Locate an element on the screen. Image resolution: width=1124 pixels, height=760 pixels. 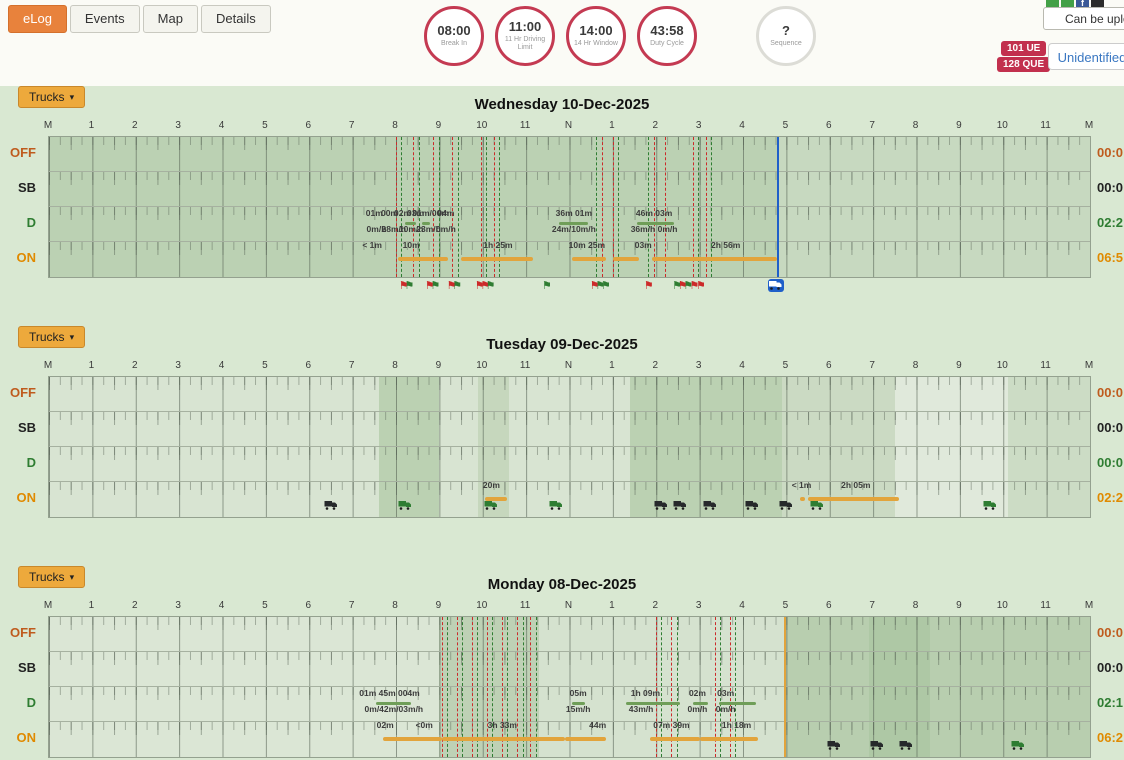
more-icon is located at coordinates (1097, 4).